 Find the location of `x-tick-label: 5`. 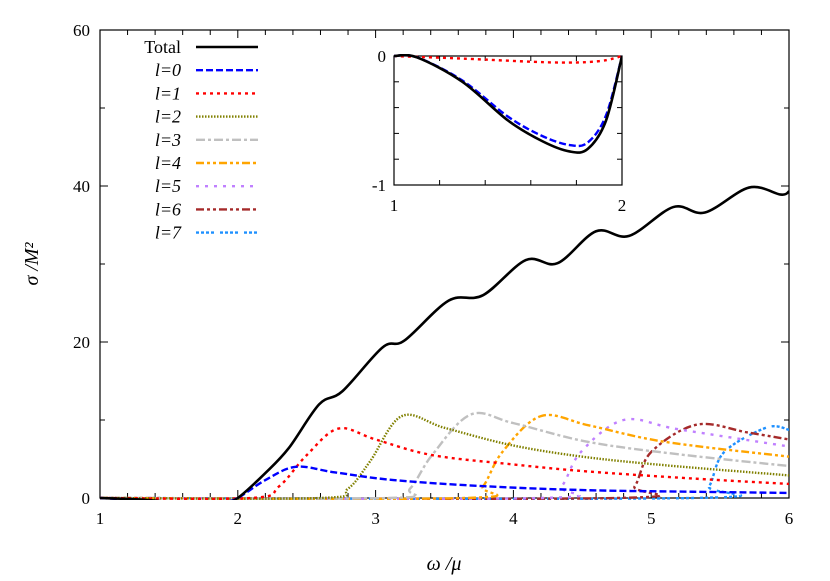

x-tick-label: 5 is located at coordinates (651, 518).